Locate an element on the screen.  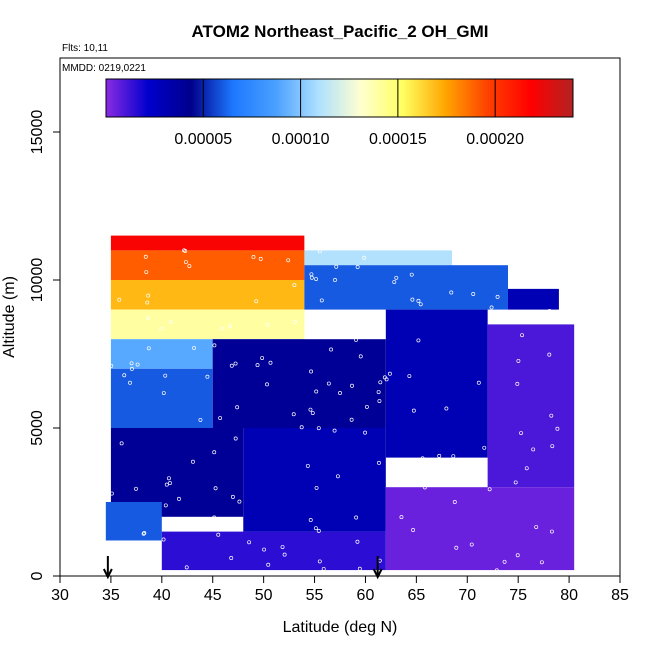
flight-arrow is located at coordinates (107, 568).